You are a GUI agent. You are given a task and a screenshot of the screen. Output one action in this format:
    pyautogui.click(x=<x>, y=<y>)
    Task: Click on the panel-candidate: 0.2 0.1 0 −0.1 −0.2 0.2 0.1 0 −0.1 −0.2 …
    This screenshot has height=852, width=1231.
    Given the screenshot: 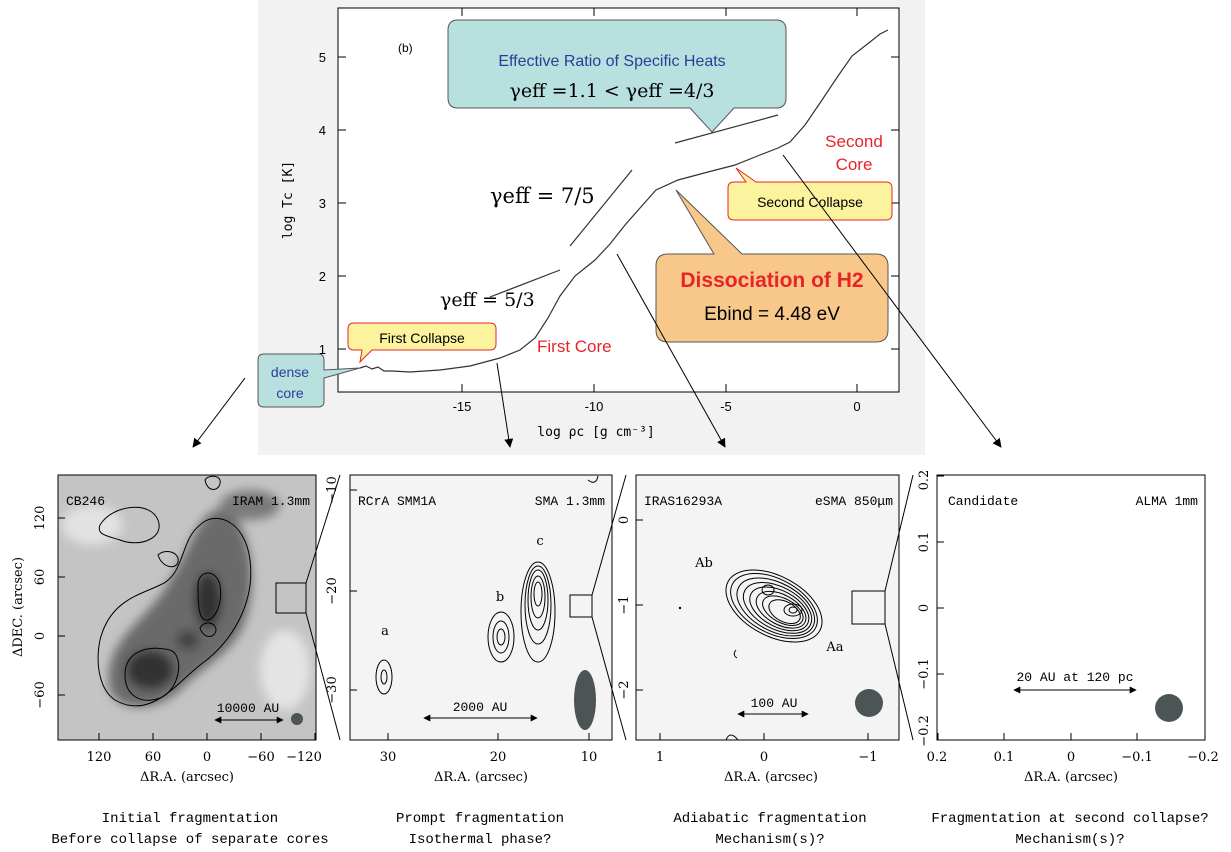 What is the action you would take?
    pyautogui.click(x=1068, y=627)
    